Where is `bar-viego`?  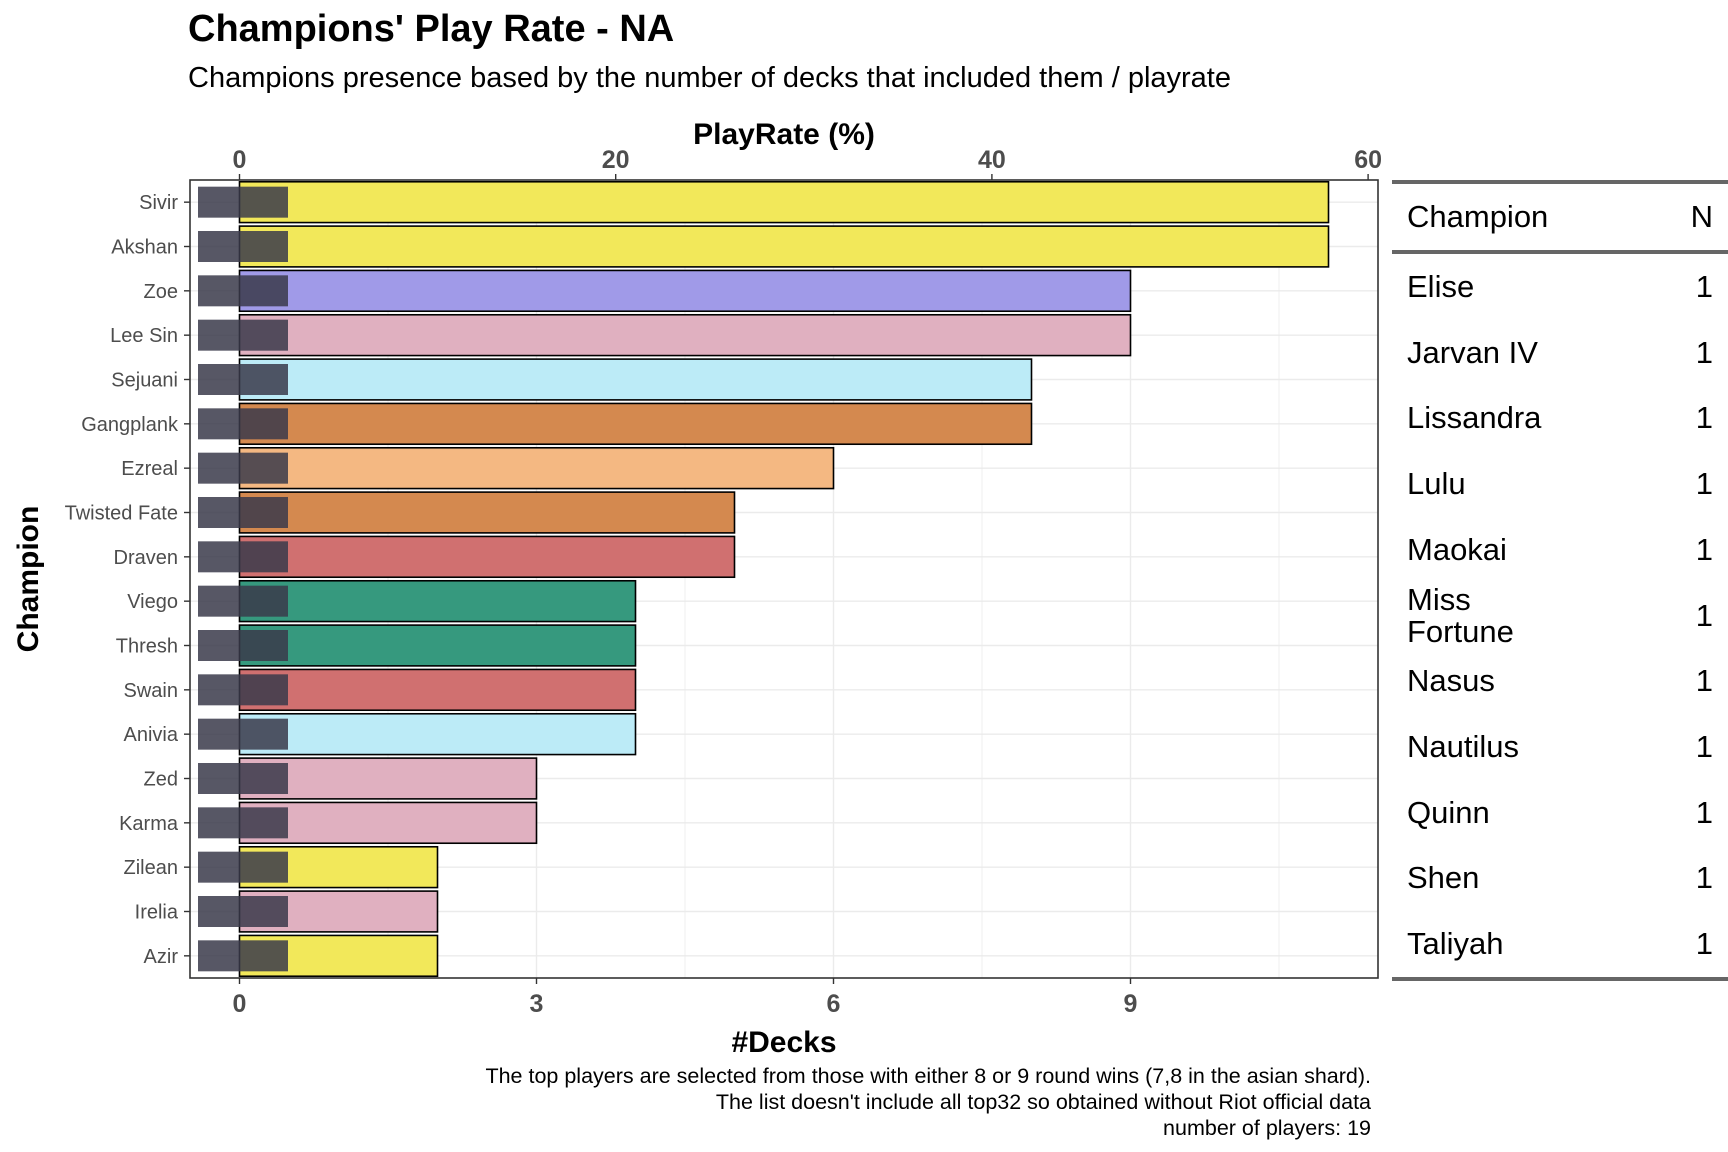
bar-viego is located at coordinates (437, 601).